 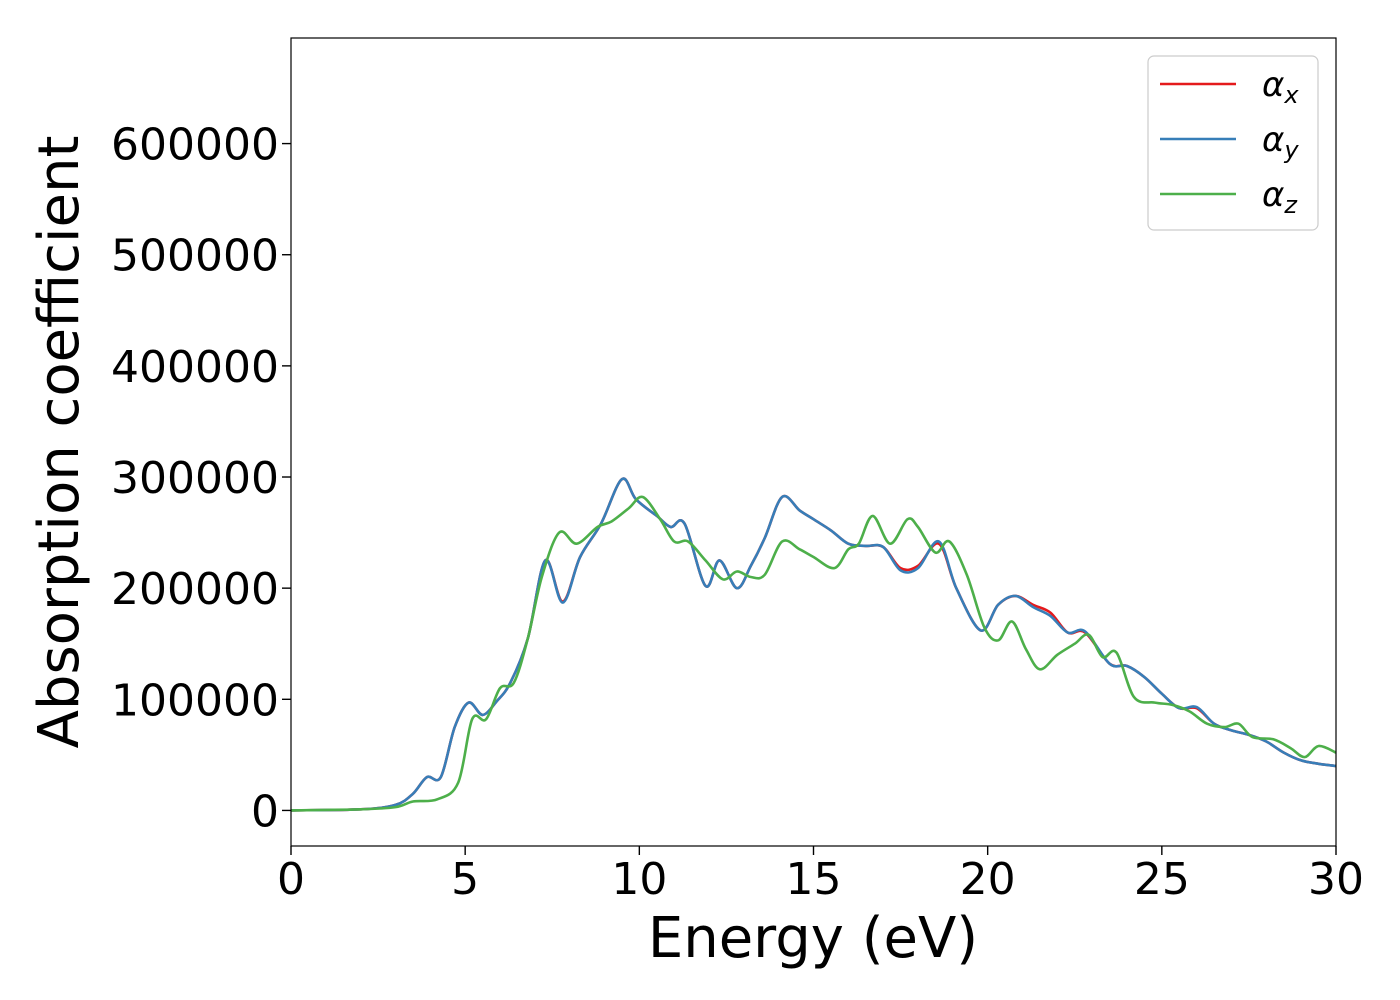 I want to click on y-tick-label: 100000, so click(x=195, y=700).